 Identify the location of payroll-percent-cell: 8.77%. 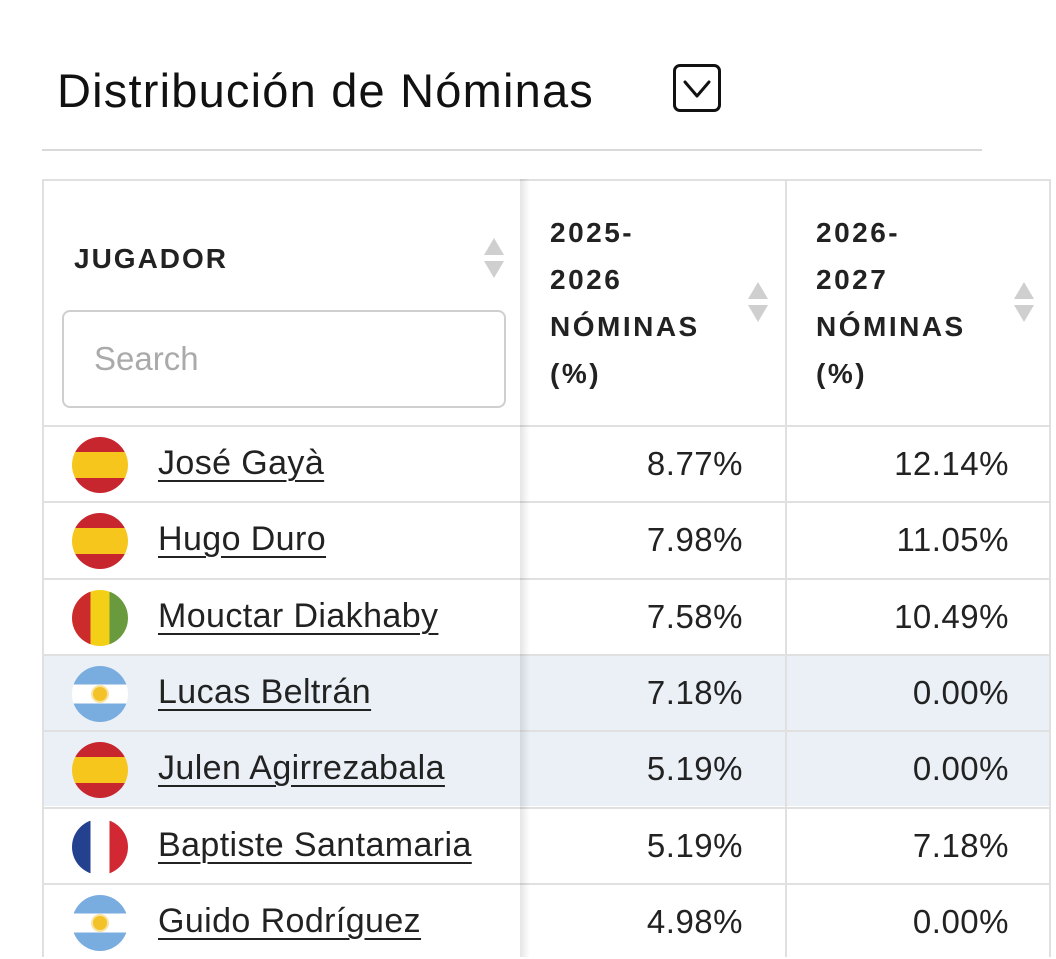
(694, 463).